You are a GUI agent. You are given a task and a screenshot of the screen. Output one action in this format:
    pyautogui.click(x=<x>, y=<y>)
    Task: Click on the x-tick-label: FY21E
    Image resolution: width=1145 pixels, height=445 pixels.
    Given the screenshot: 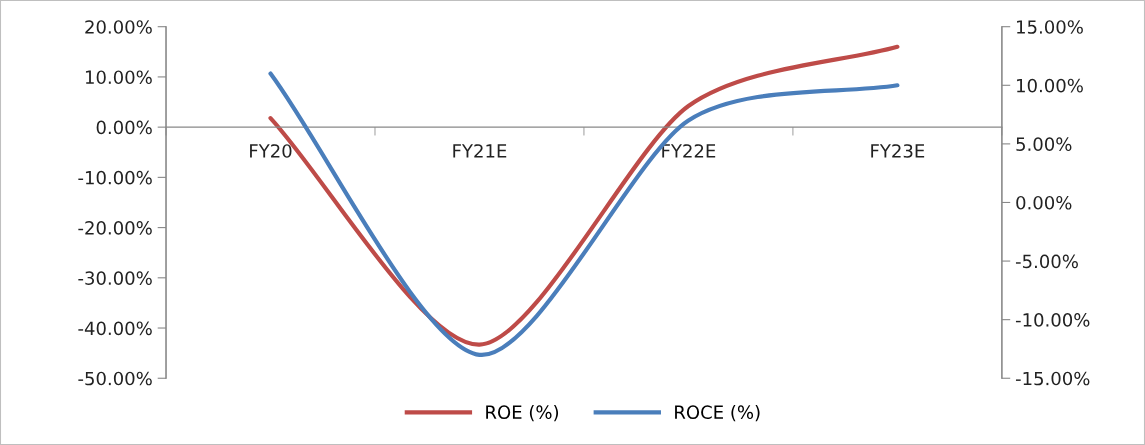 What is the action you would take?
    pyautogui.click(x=480, y=151)
    